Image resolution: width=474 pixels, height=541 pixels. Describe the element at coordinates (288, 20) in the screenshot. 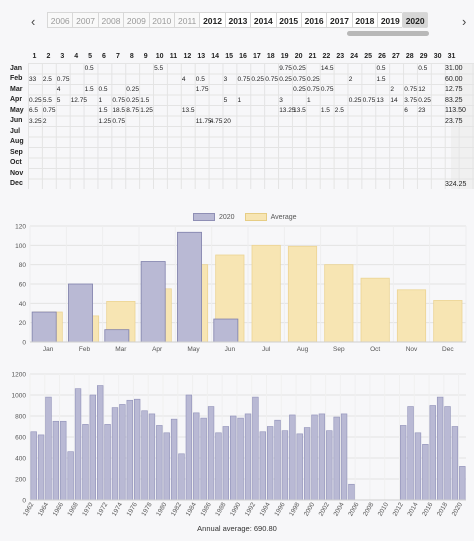

I see `year-tab-2015: 2015` at that location.